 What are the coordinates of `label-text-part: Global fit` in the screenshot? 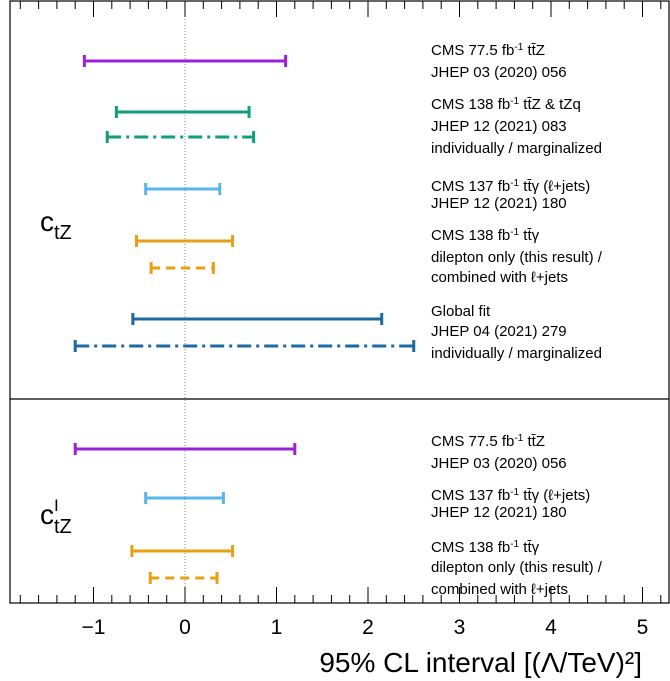 It's located at (461, 311).